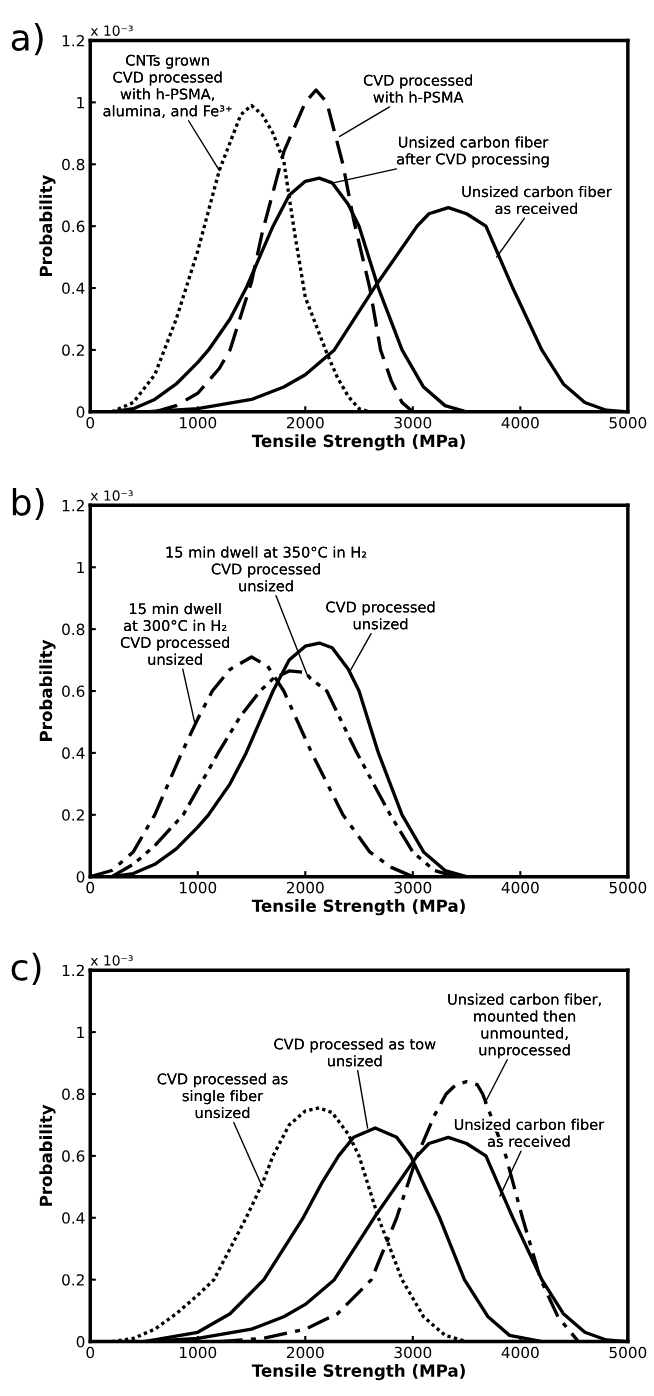 The image size is (654, 1396). I want to click on annotation: CVD processed unsized, so click(380, 615).